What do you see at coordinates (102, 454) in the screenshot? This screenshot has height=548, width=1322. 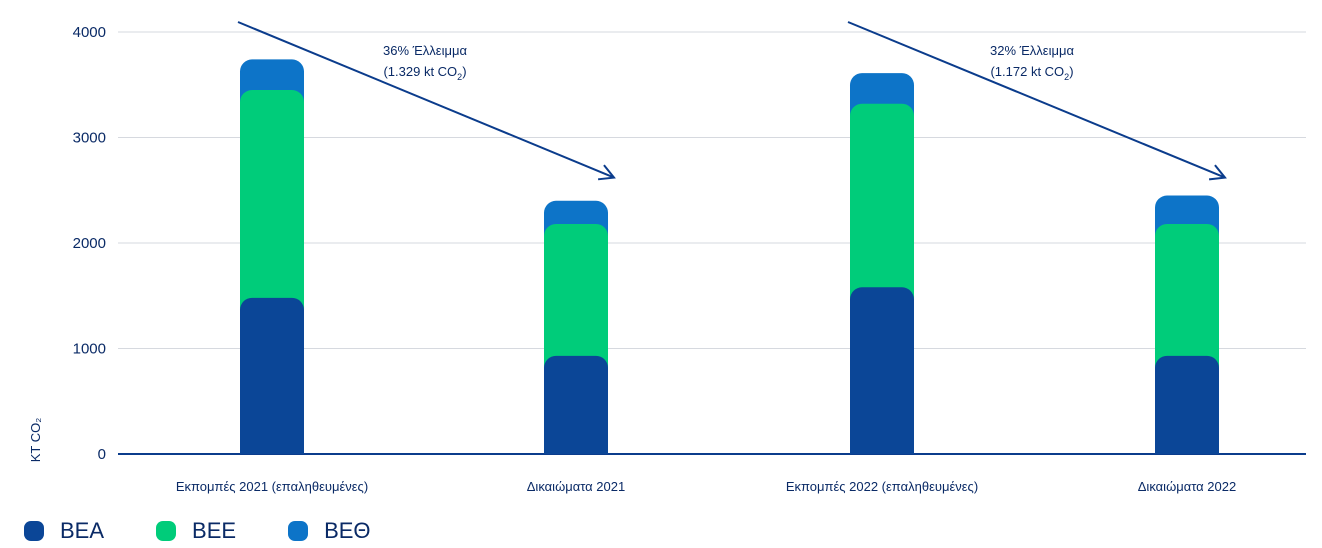 I see `y-tick-label: 0` at bounding box center [102, 454].